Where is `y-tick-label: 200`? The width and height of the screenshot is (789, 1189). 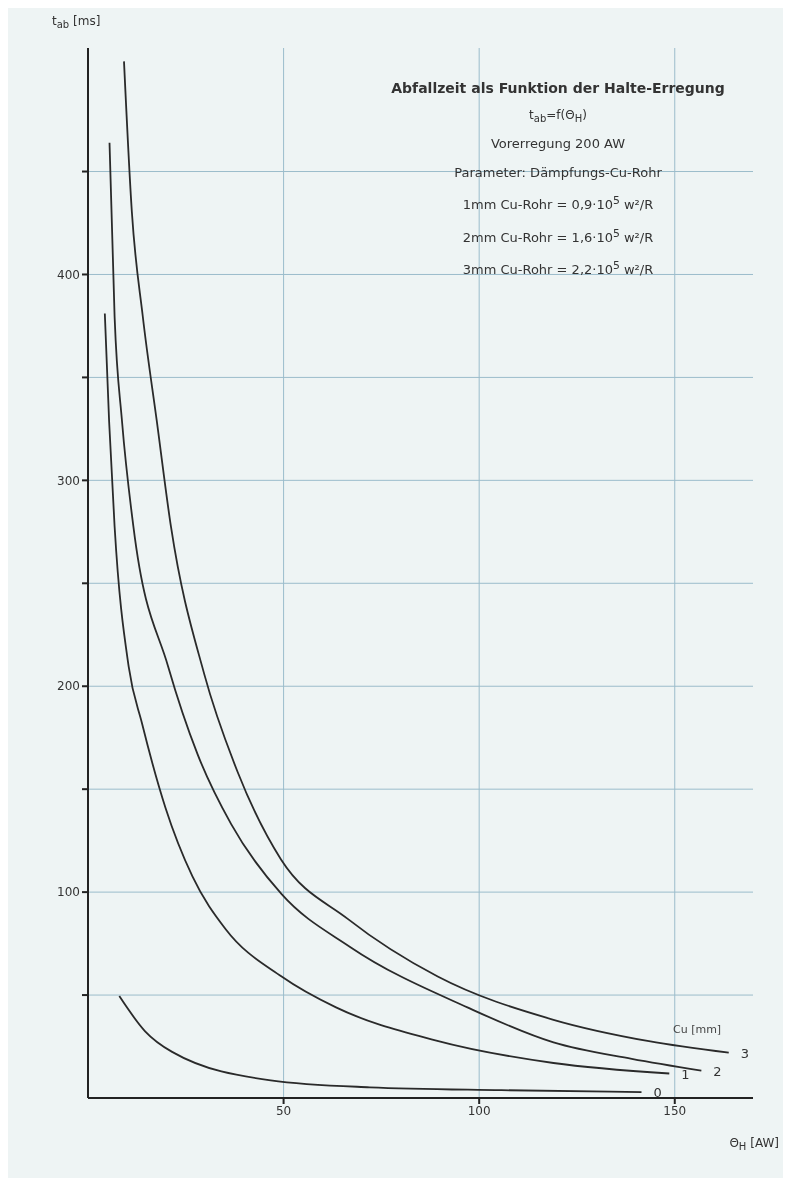 y-tick-label: 200 is located at coordinates (68, 686).